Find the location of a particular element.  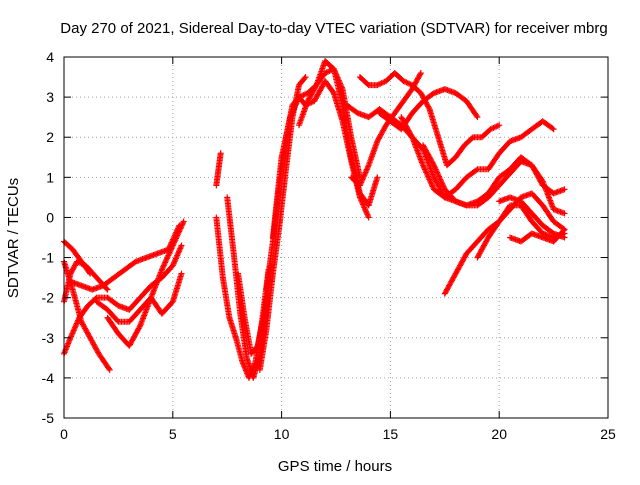

y-axis-label: SDTVAR / TECUs is located at coordinates (13, 238).